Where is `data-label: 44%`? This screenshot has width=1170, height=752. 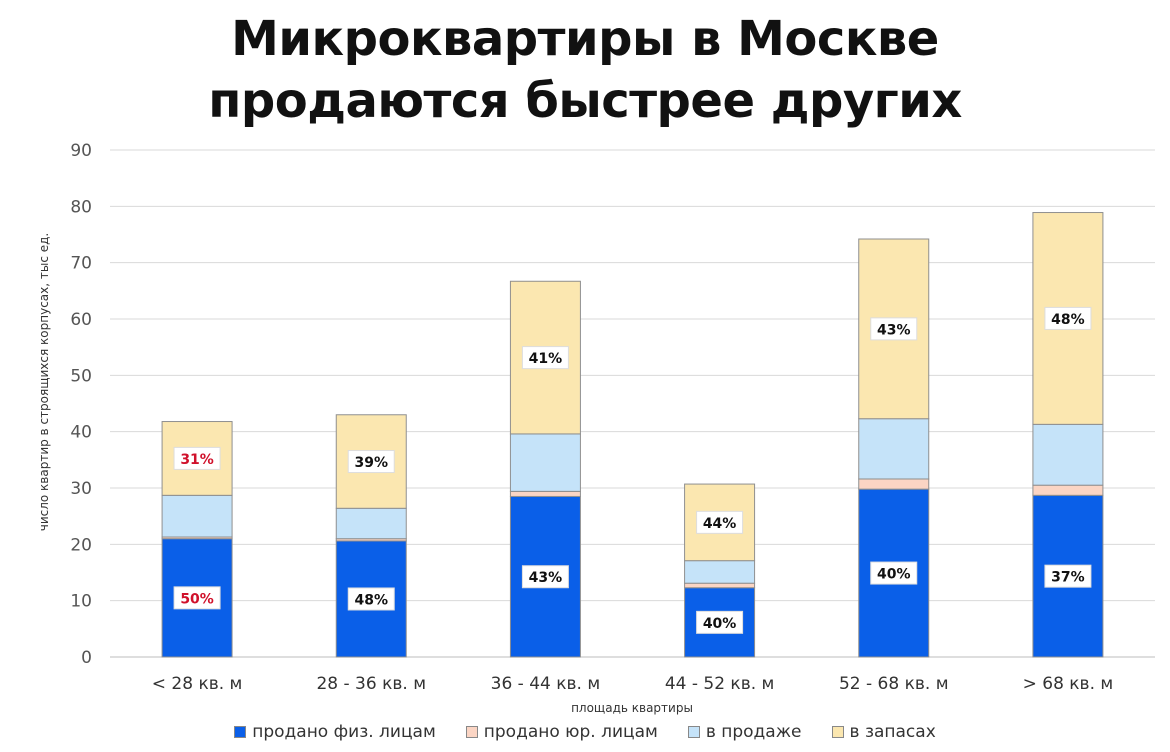 data-label: 44% is located at coordinates (720, 524).